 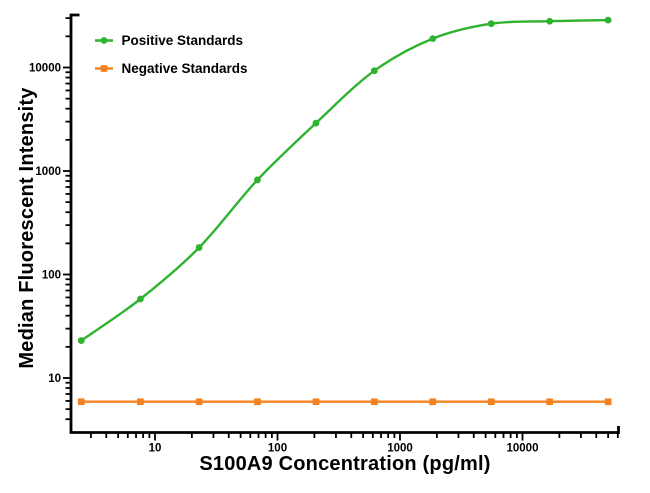 What do you see at coordinates (54, 379) in the screenshot?
I see `y-tick-label: 10` at bounding box center [54, 379].